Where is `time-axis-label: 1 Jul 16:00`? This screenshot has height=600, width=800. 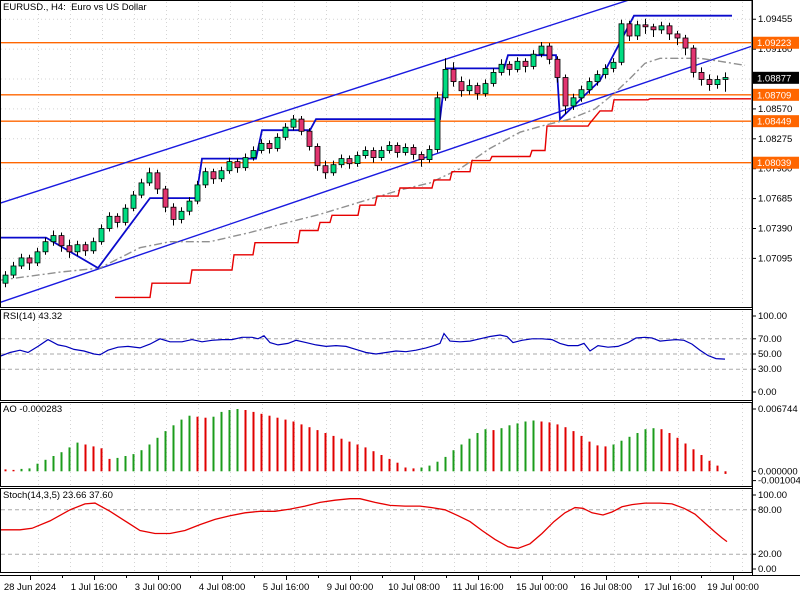 time-axis-label: 1 Jul 16:00 is located at coordinates (94, 587).